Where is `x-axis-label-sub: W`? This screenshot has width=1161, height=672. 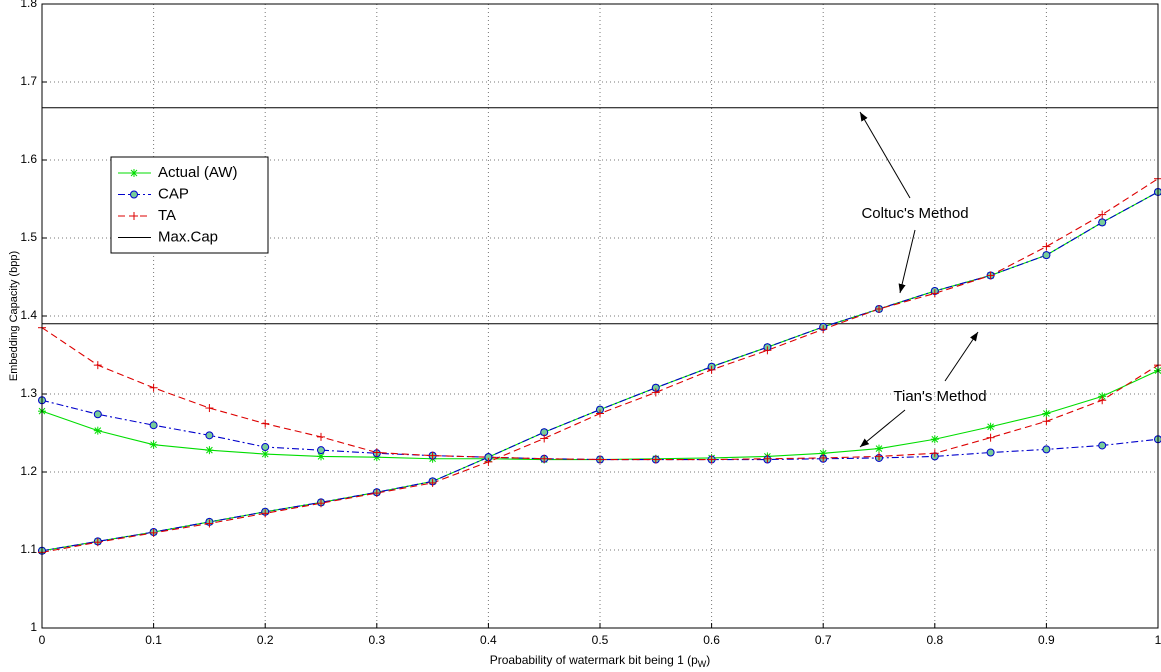 x-axis-label-sub: W is located at coordinates (702, 664).